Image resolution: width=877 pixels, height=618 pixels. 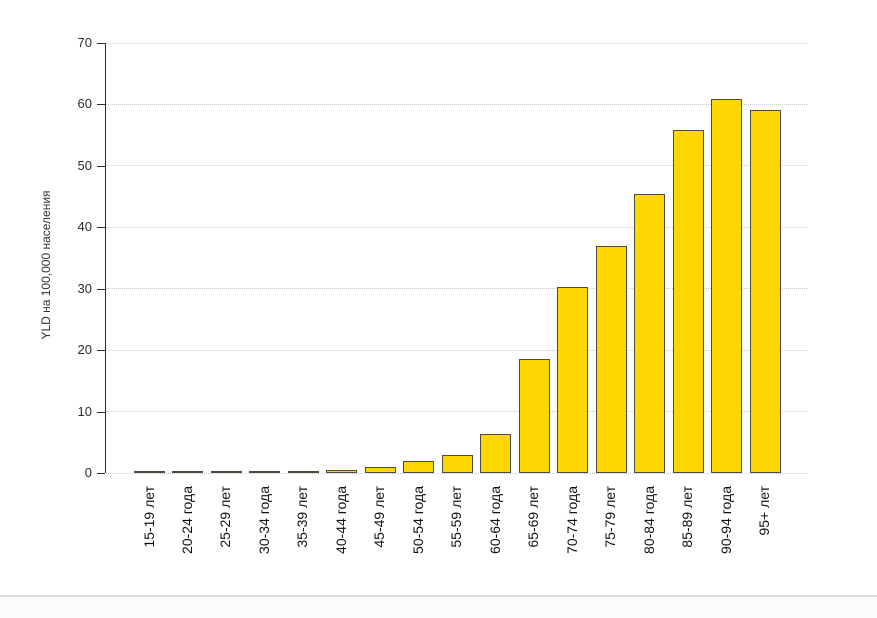 I want to click on y-tick-label: 70, so click(x=84, y=42).